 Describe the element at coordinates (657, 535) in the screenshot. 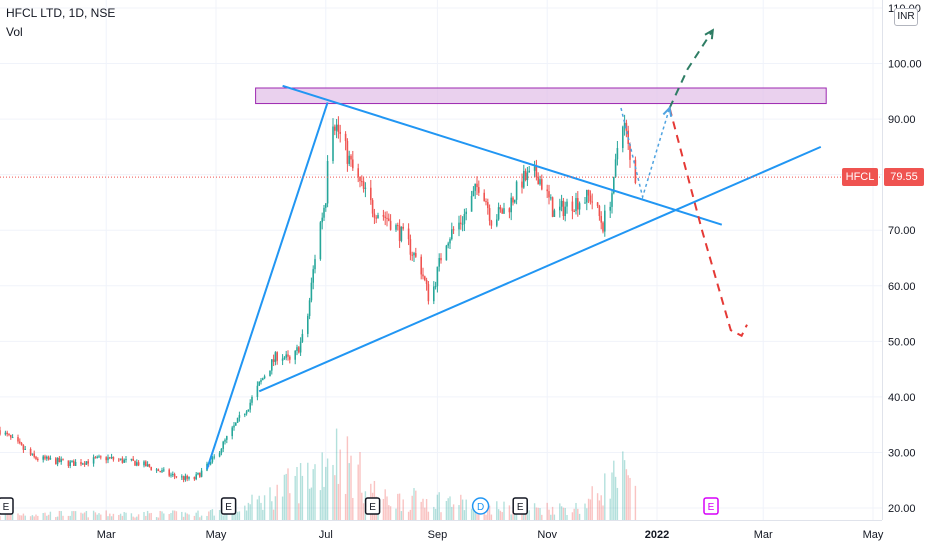

I see `x-tick-label: 2022` at that location.